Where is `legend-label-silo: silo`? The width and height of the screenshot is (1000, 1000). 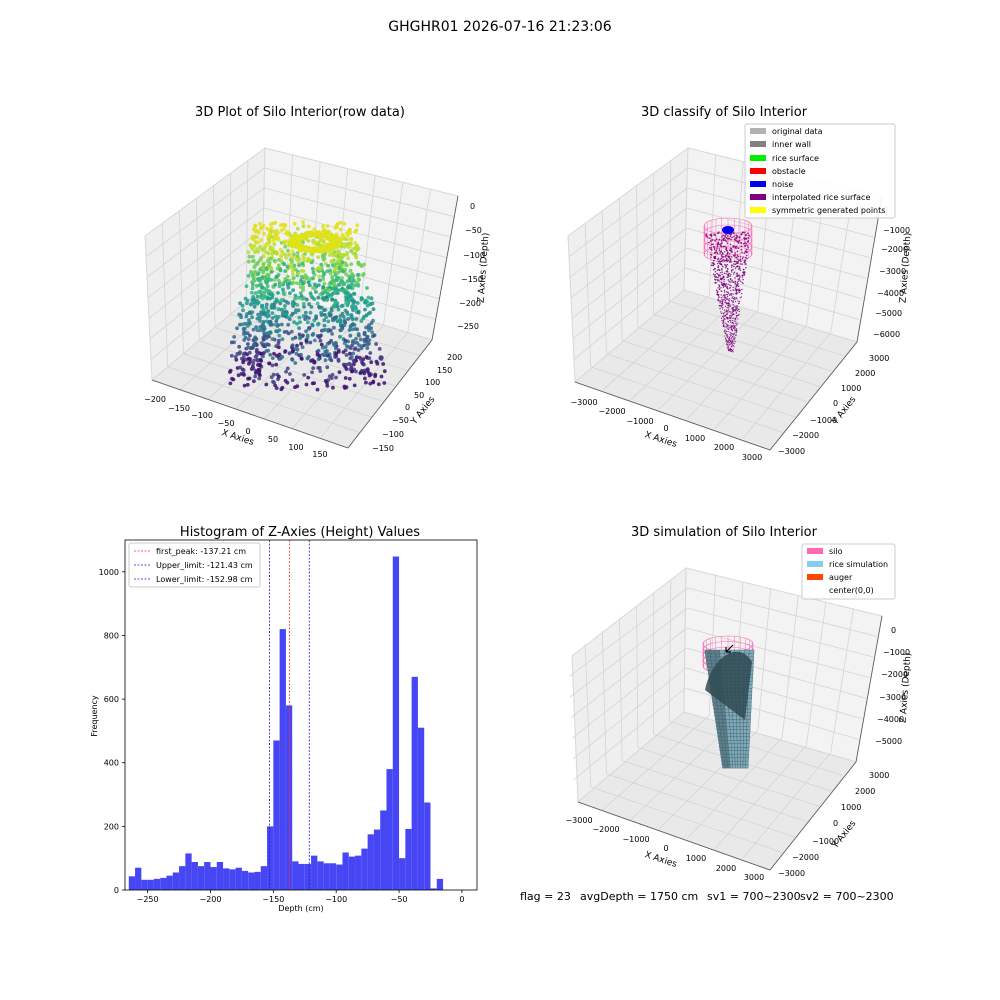
legend-label-silo: silo is located at coordinates (836, 551).